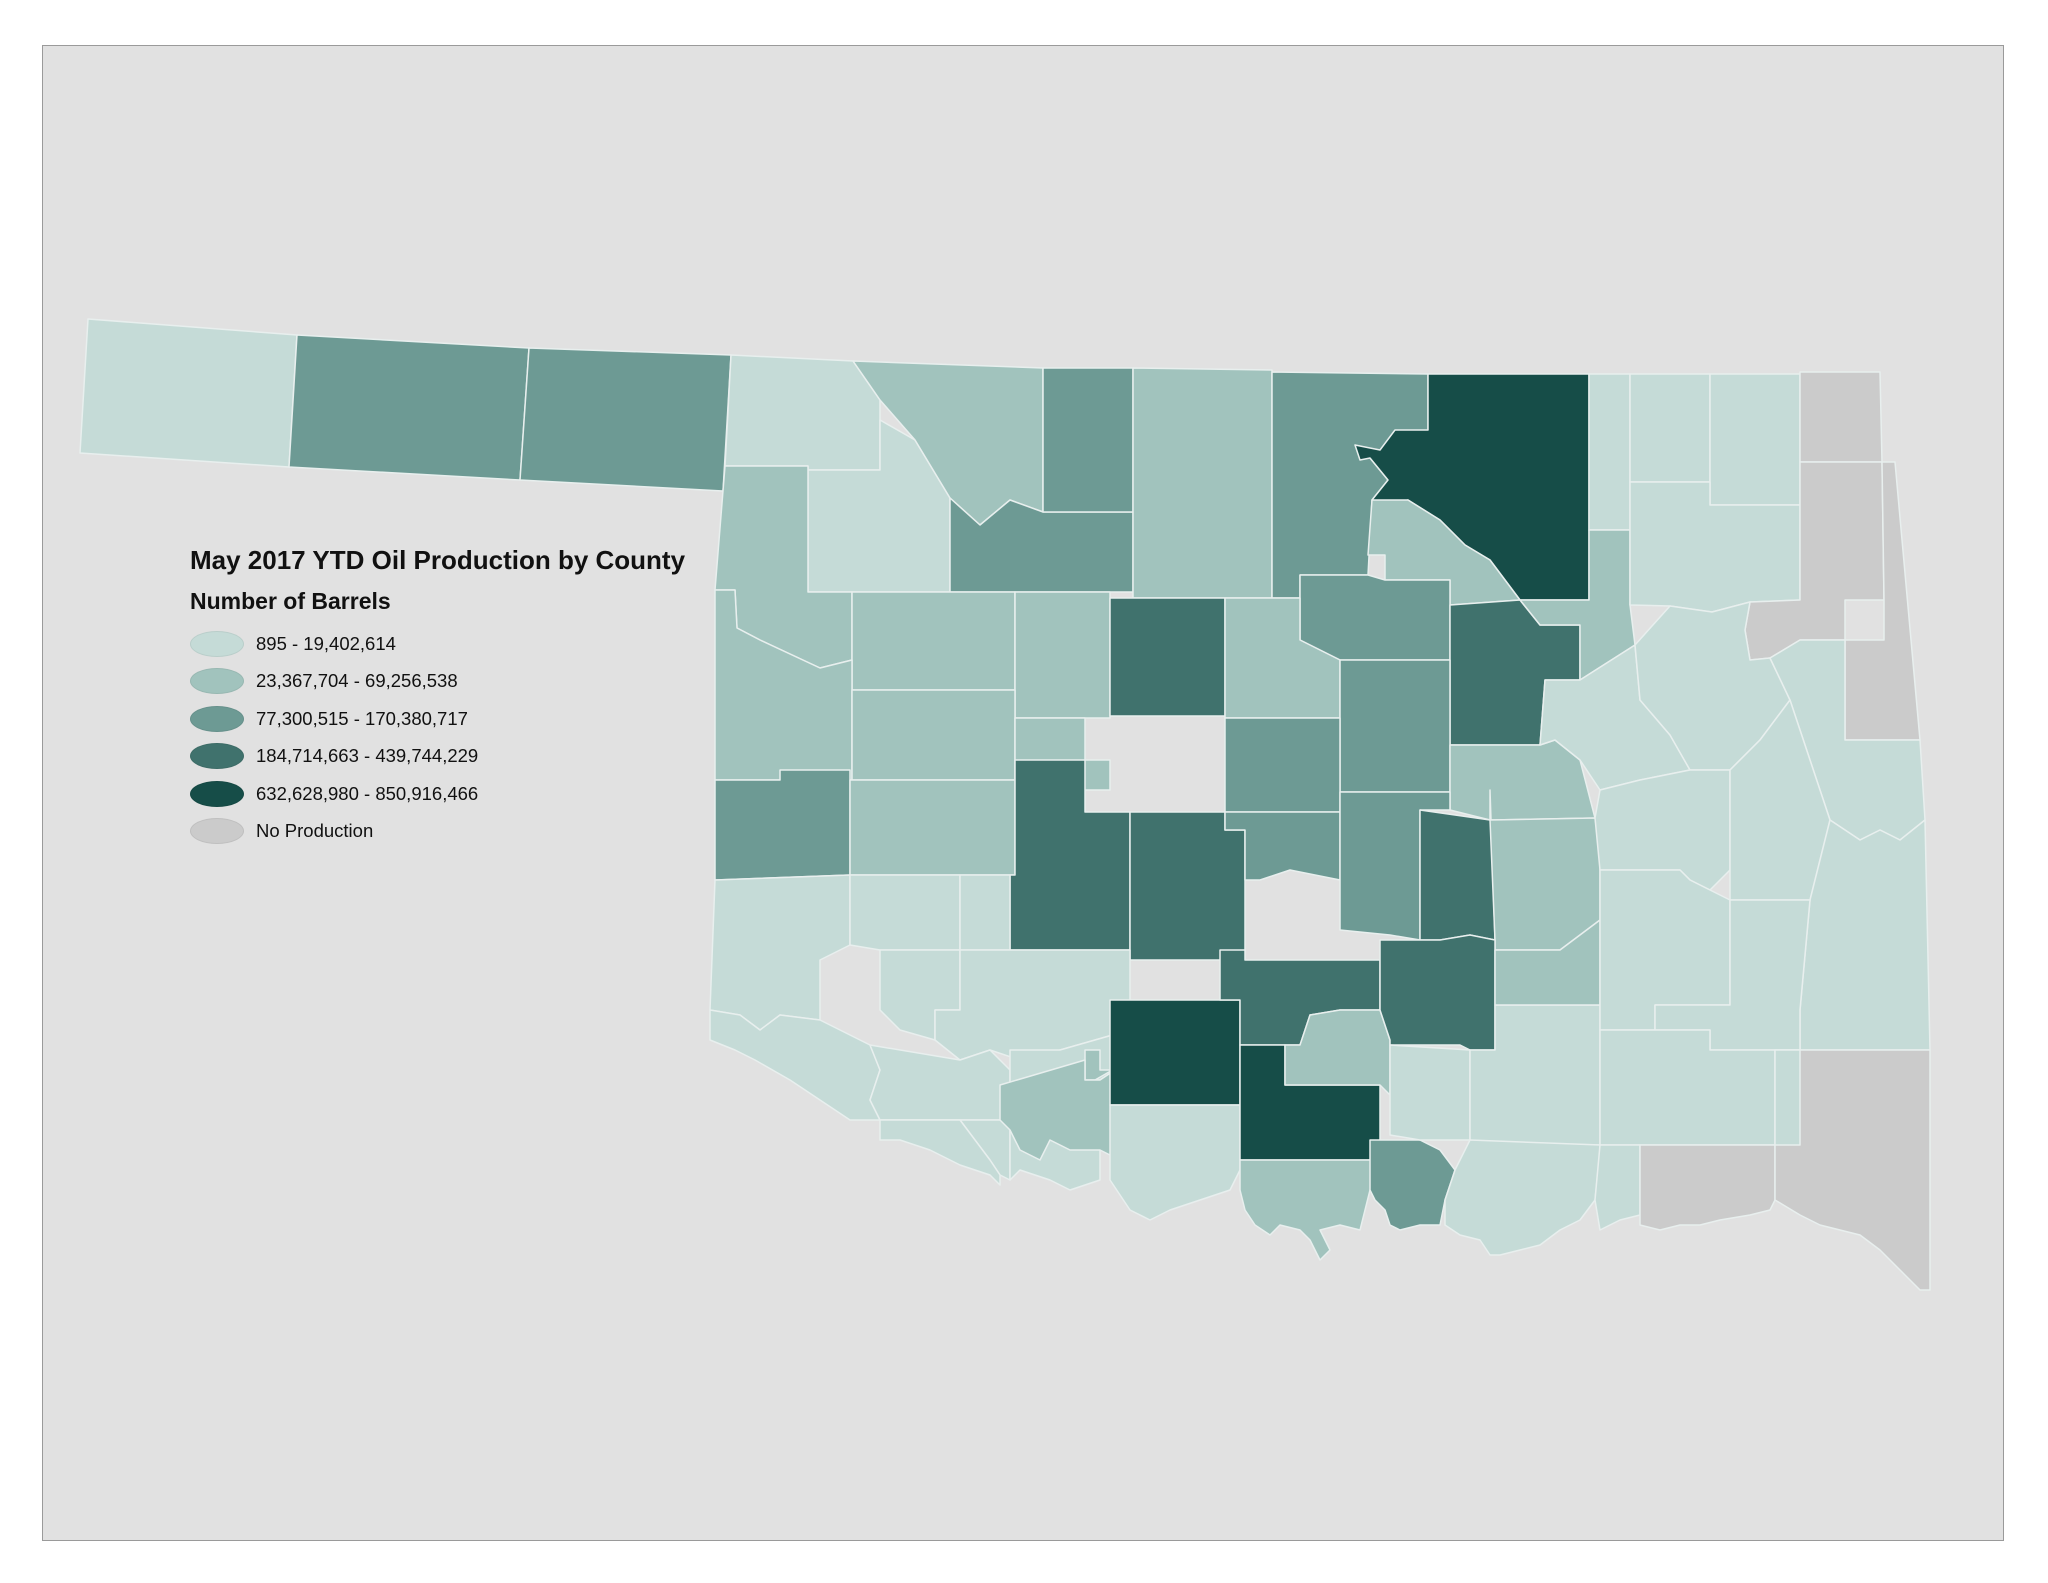 The width and height of the screenshot is (2048, 1583). Describe the element at coordinates (367, 756) in the screenshot. I see `legend-label: 184,714,663 - 439,744,229` at that location.